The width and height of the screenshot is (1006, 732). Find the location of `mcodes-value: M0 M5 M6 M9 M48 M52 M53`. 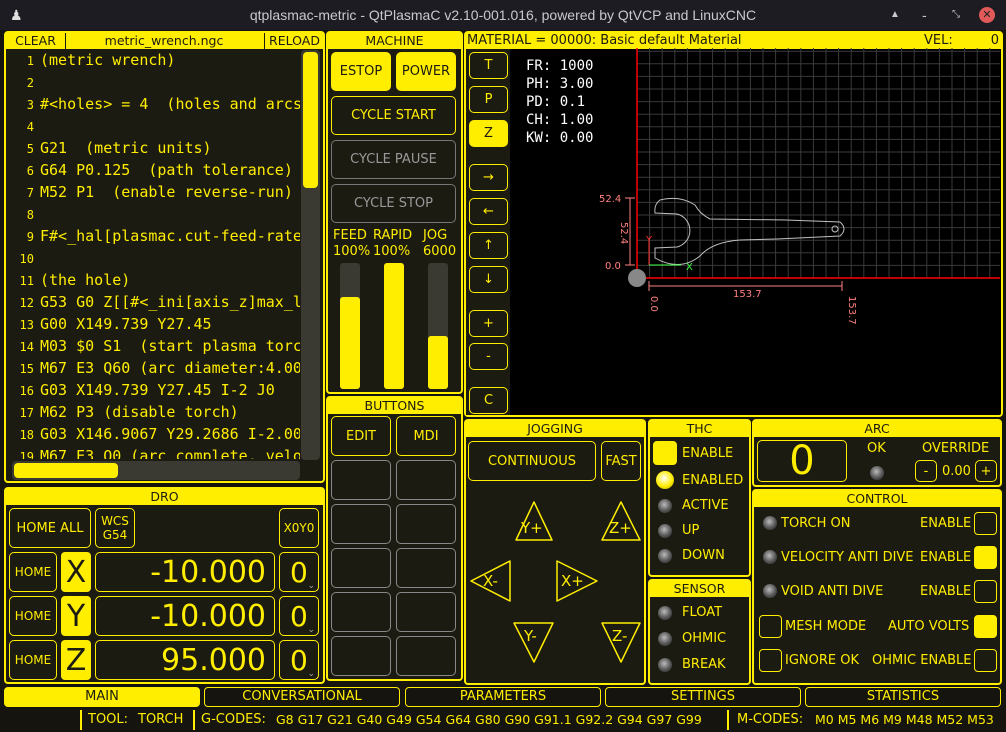

mcodes-value: M0 M5 M6 M9 M48 M52 M53 is located at coordinates (904, 719).